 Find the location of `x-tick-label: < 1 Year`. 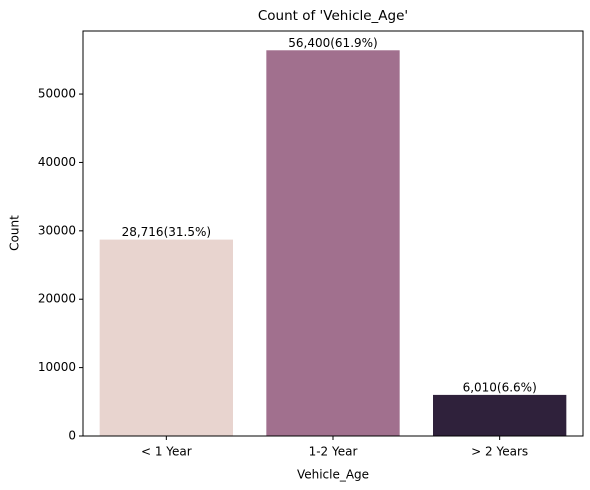

x-tick-label: < 1 Year is located at coordinates (166, 452).